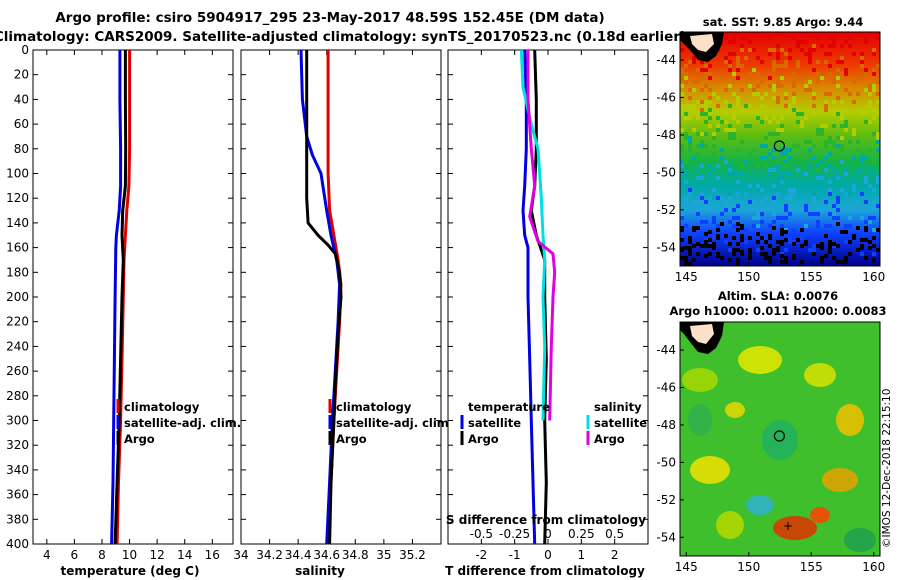 The height and width of the screenshot is (580, 900). I want to click on sla-map-title-line2: Argo h1000: 0.011 h2000: 0.0083, so click(777, 311).